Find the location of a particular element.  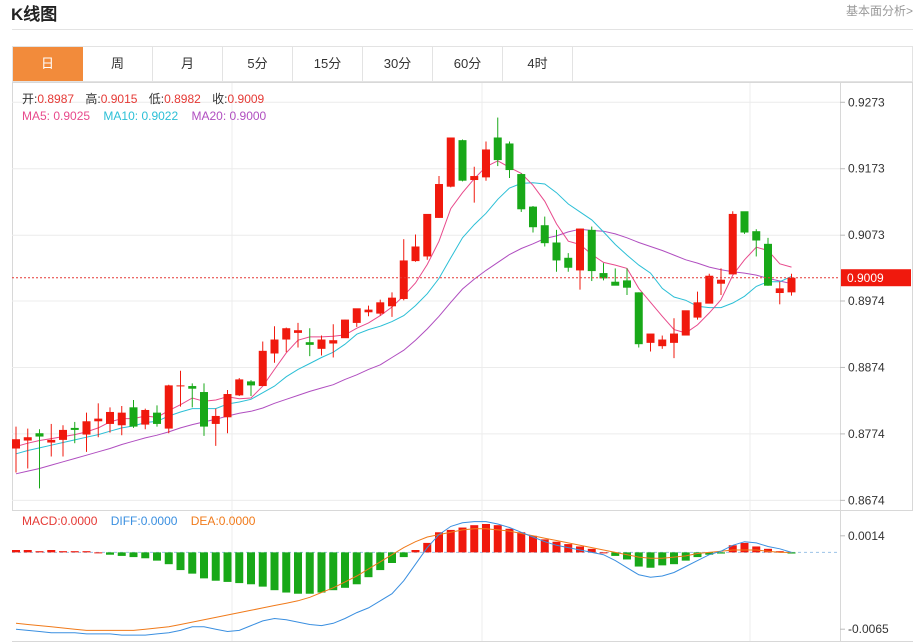

price-tick-label: 0.8774 is located at coordinates (866, 434).